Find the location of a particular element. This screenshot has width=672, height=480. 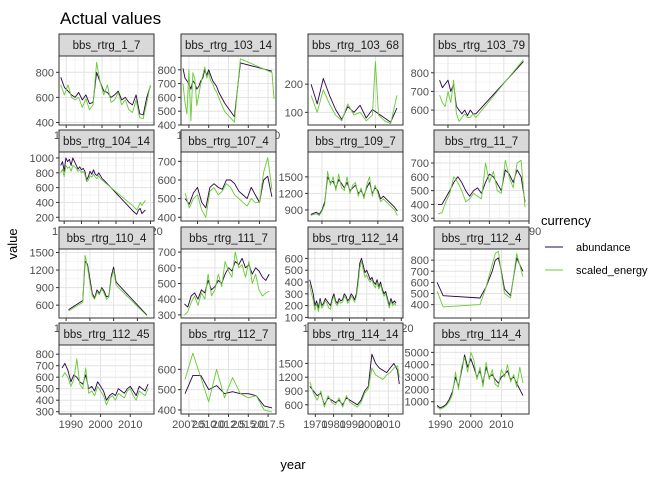

x-tick-label: 2010.0 is located at coordinates (209, 425).